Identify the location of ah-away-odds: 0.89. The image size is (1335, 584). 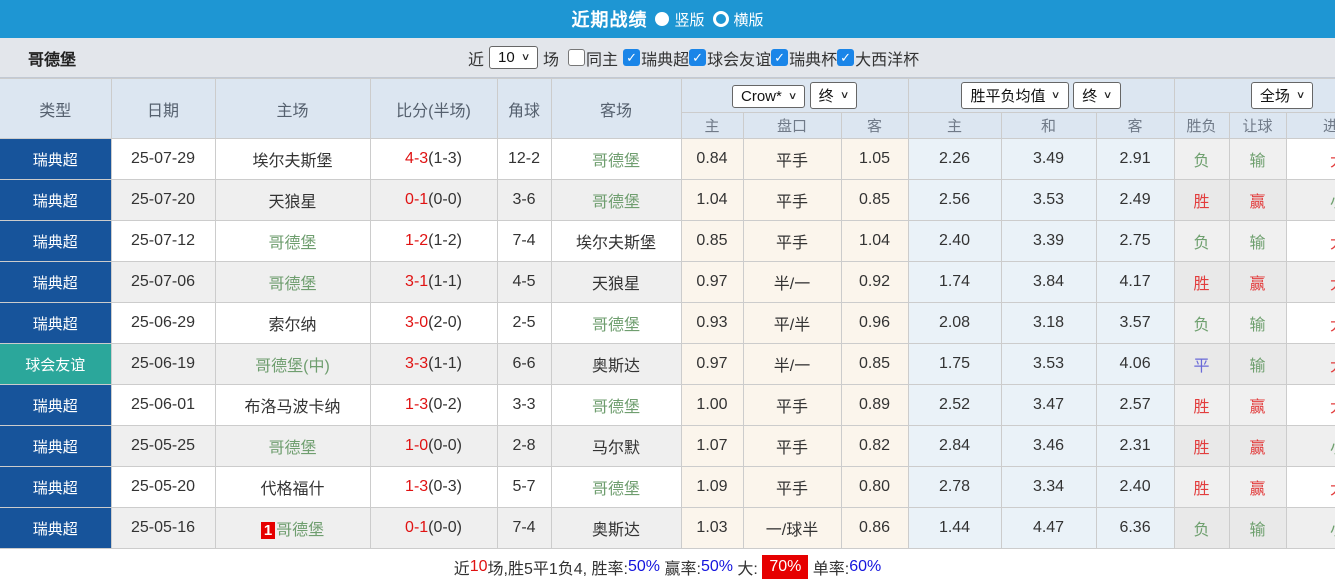
(874, 405).